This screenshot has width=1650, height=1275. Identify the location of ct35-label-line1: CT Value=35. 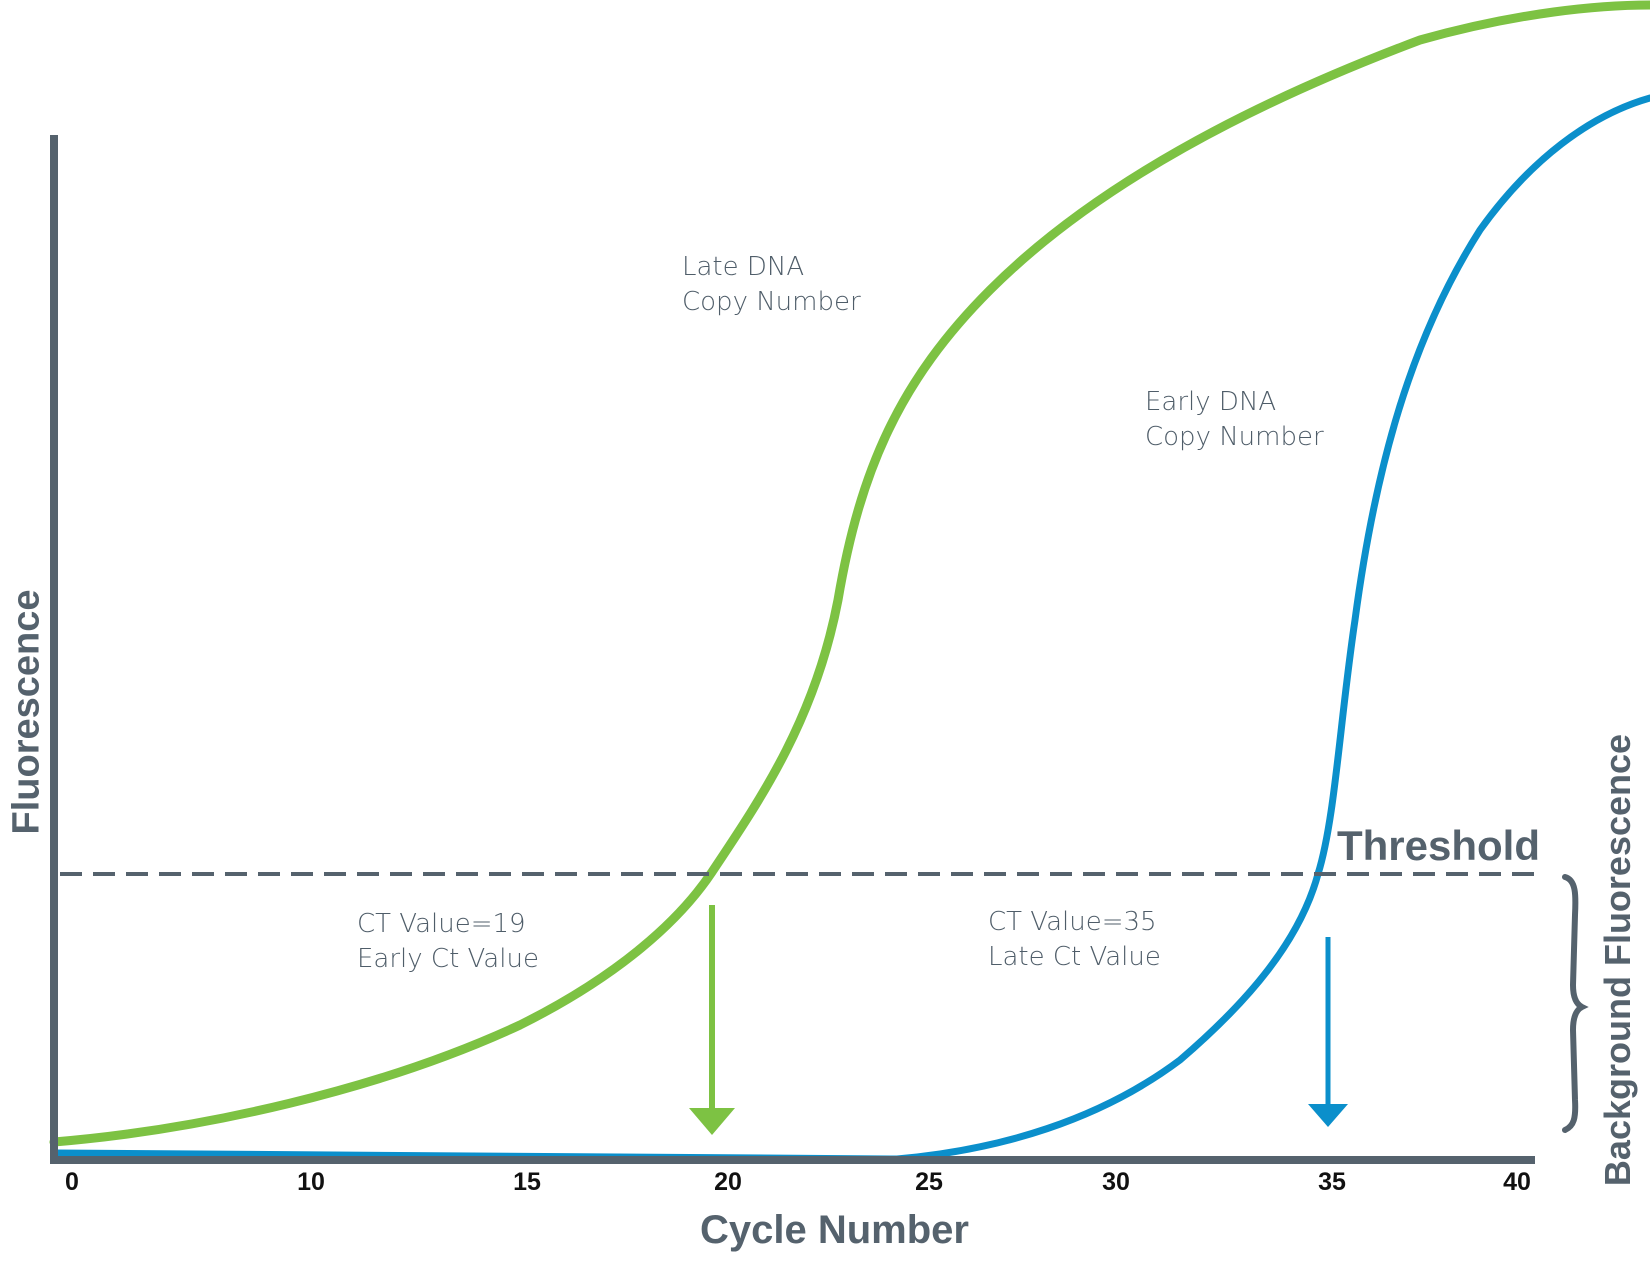
(1072, 922).